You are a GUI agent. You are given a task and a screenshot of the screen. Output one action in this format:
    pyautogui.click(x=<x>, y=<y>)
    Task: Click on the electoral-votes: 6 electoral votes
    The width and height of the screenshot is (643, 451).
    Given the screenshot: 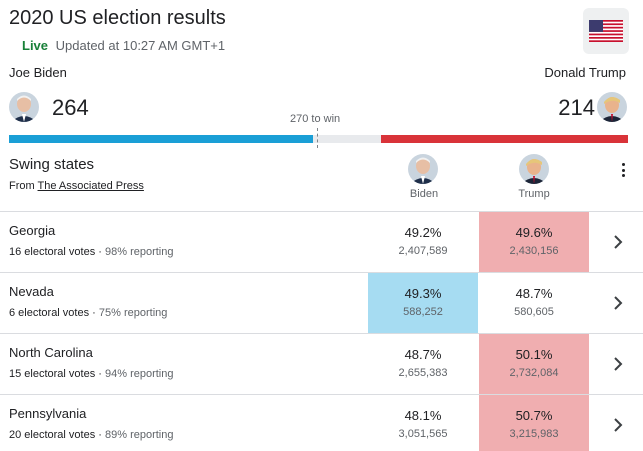 What is the action you would take?
    pyautogui.click(x=49, y=313)
    